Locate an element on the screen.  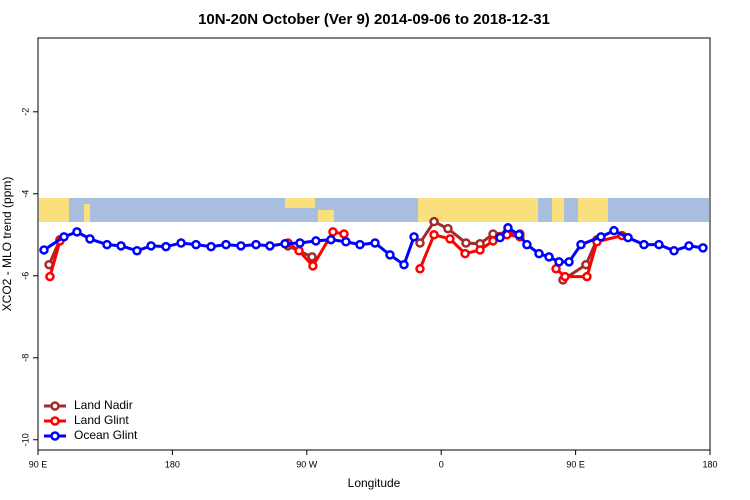
y-tick-label: -4 is located at coordinates (25, 194).